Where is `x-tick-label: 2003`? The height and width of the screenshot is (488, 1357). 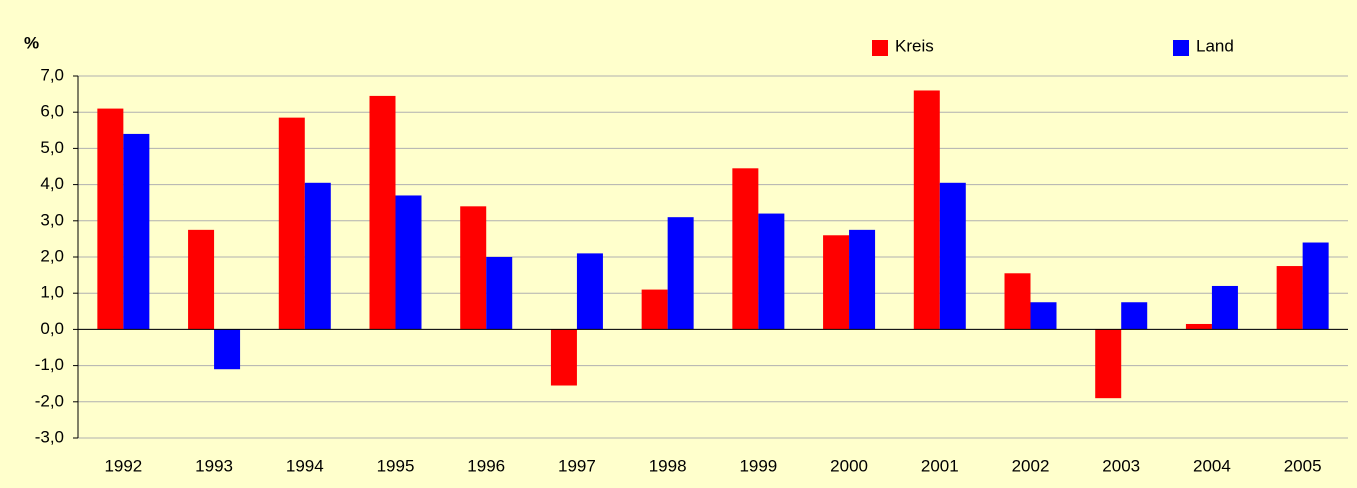
x-tick-label: 2003 is located at coordinates (1121, 465).